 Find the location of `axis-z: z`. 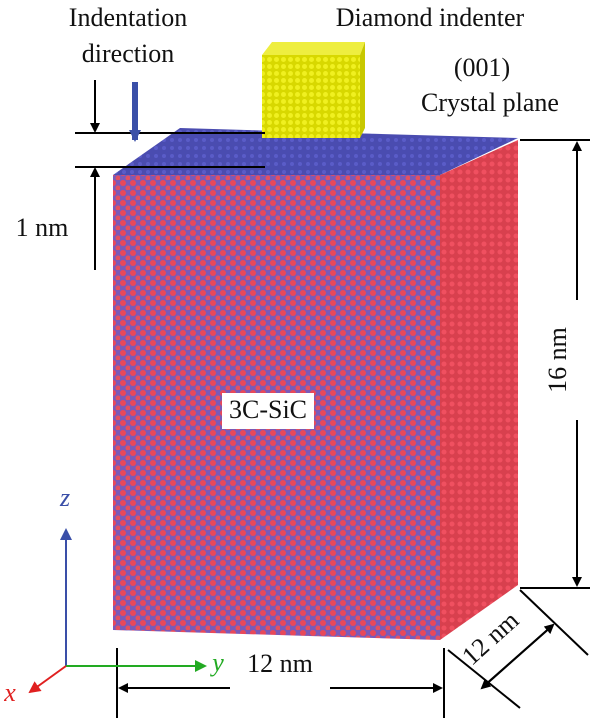

axis-z: z is located at coordinates (64, 497).